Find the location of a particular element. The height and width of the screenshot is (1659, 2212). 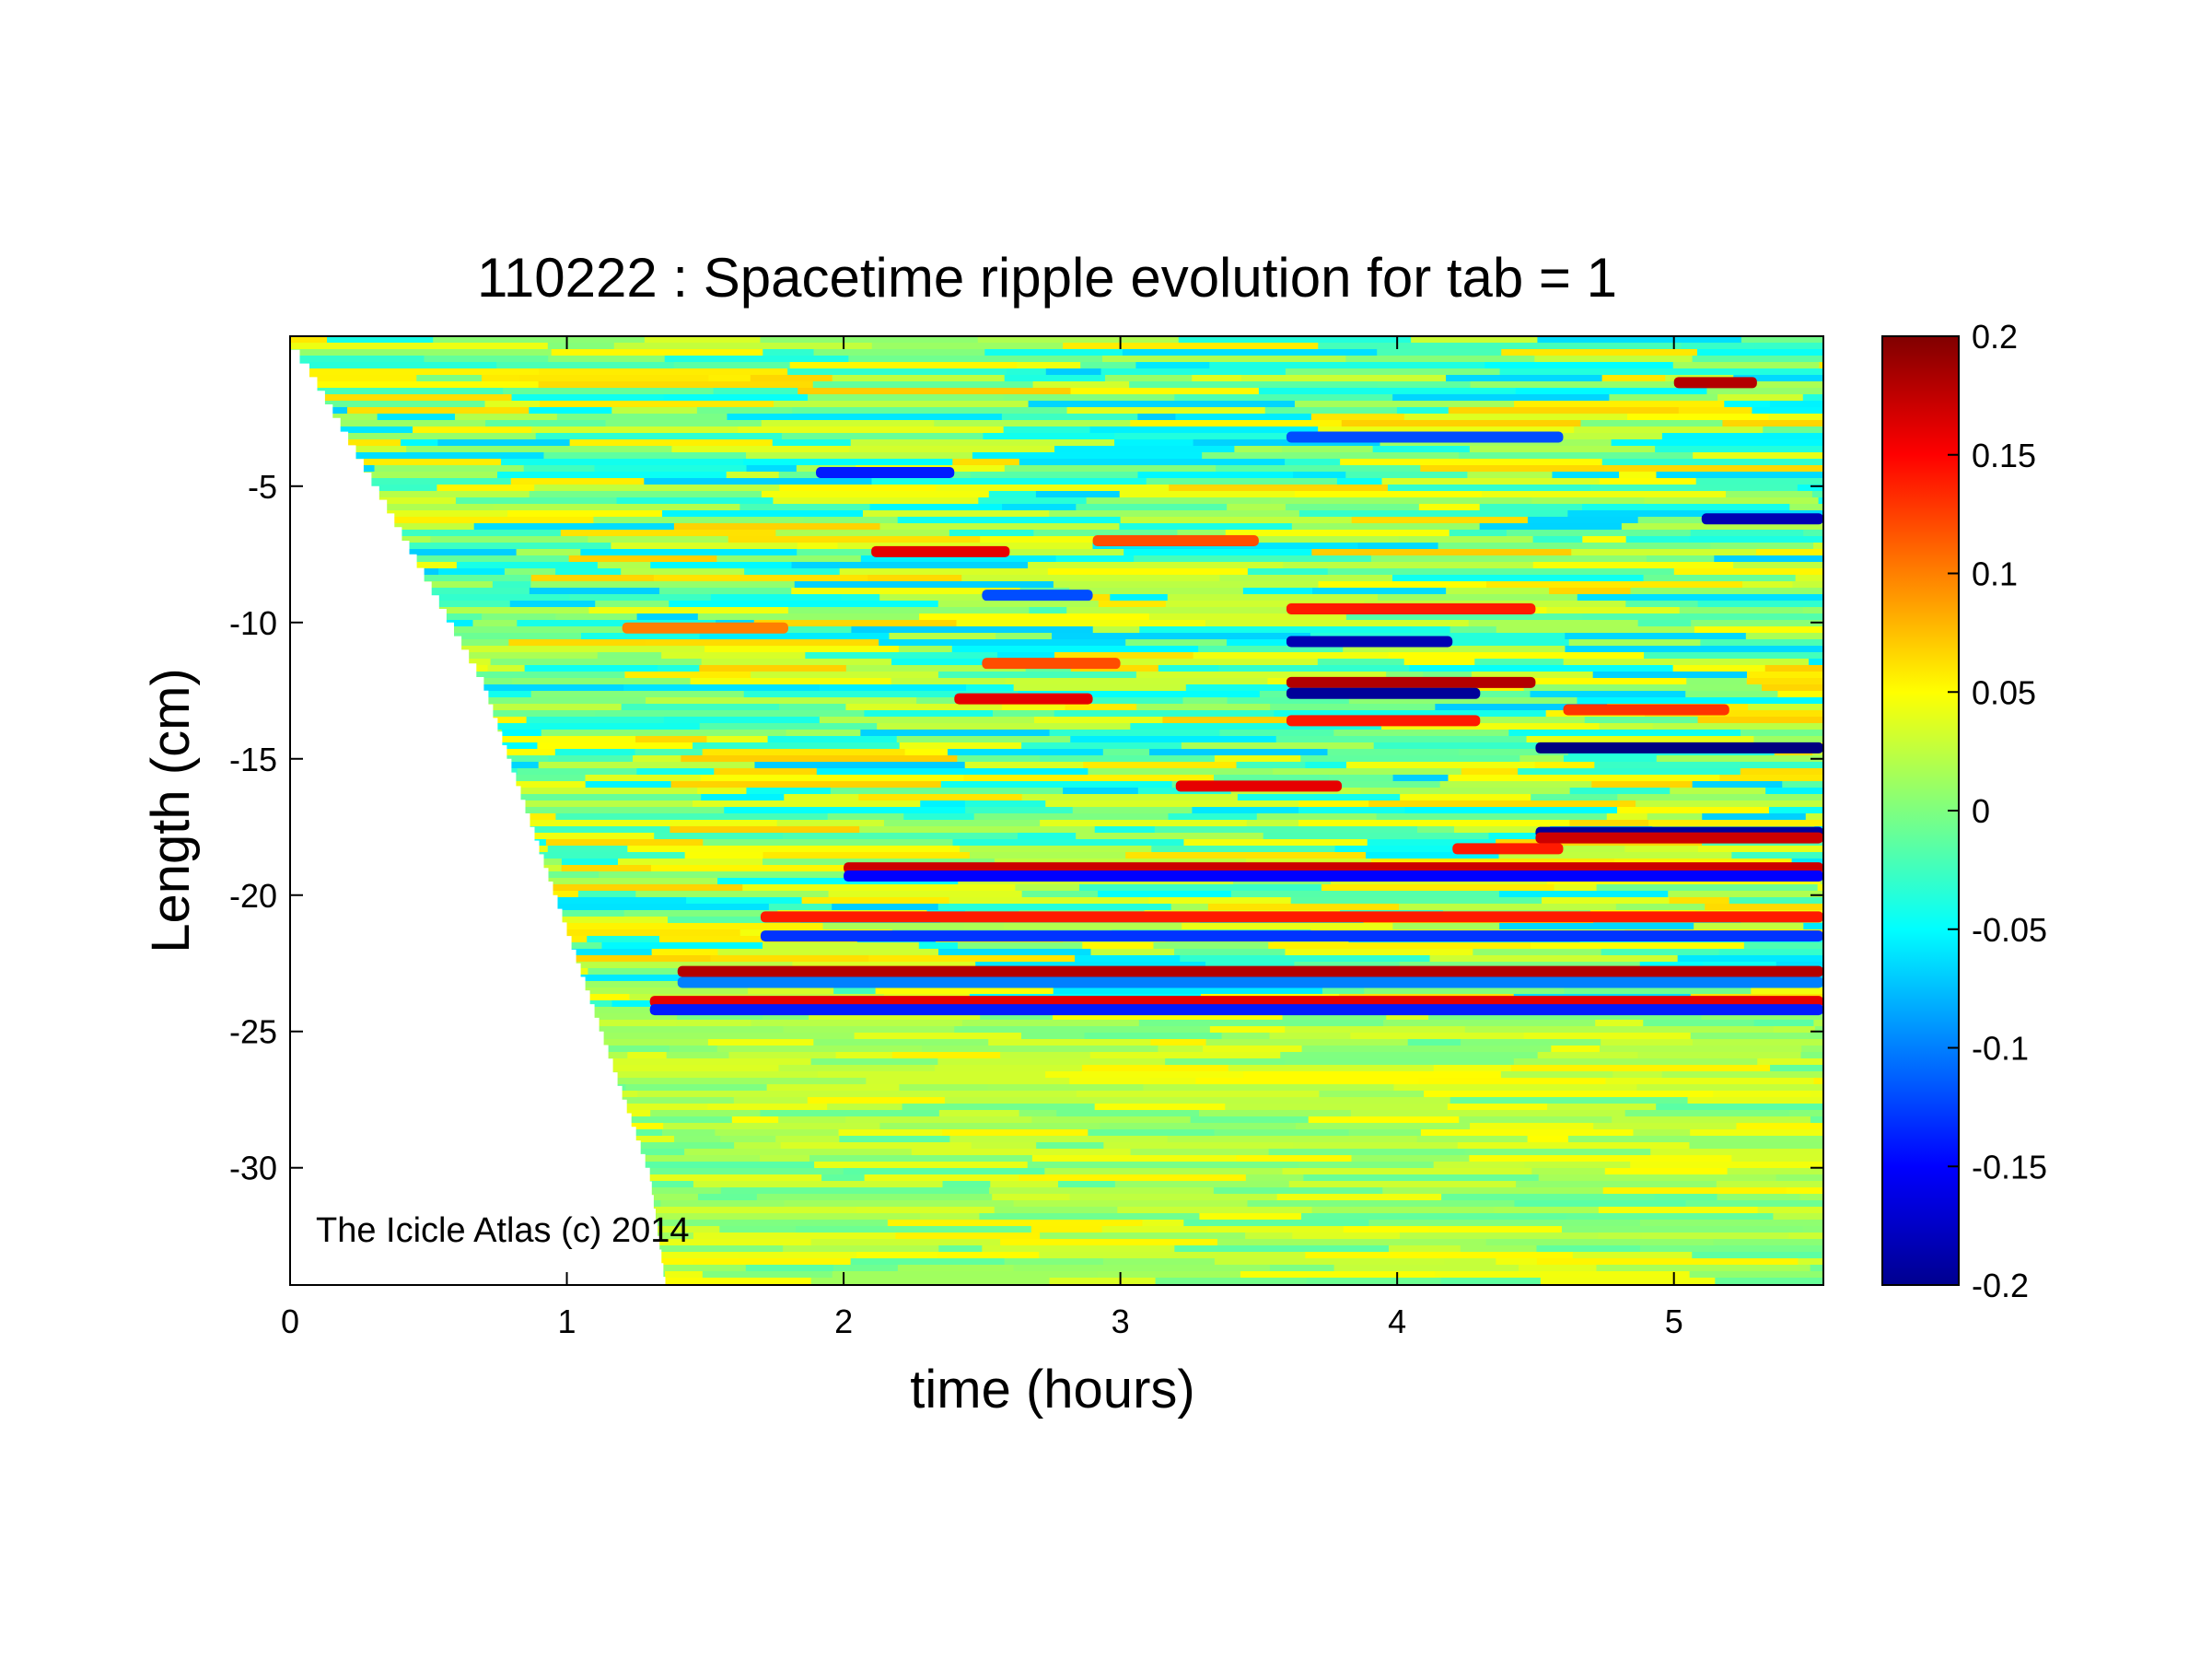

growth-front-mask is located at coordinates (478, 810).